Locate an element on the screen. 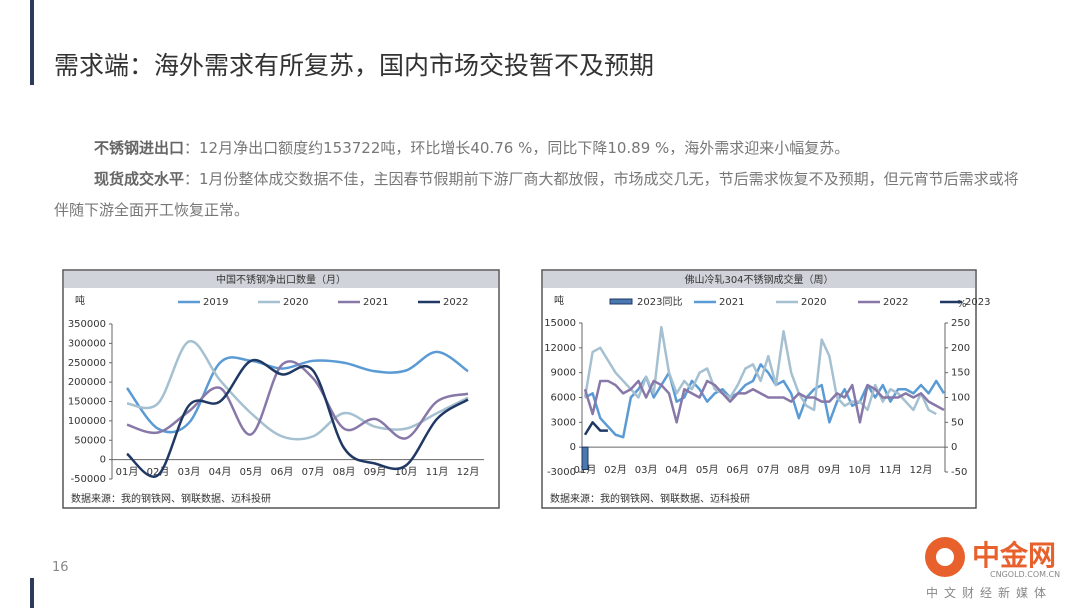 This screenshot has height=608, width=1080. chart-title: 佛山冷轧304不锈钢成交量（周） is located at coordinates (758, 279).